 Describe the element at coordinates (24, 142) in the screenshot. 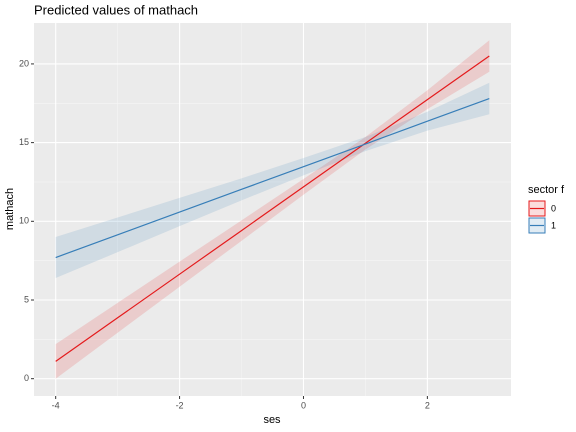

I see `y-tick-label: 15` at that location.